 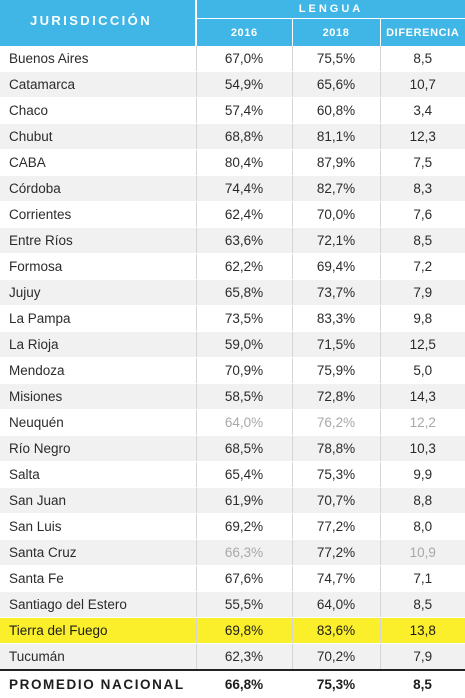 I want to click on table-row: La Pampa 73,5% 83,3% 9,8, so click(x=232, y=318).